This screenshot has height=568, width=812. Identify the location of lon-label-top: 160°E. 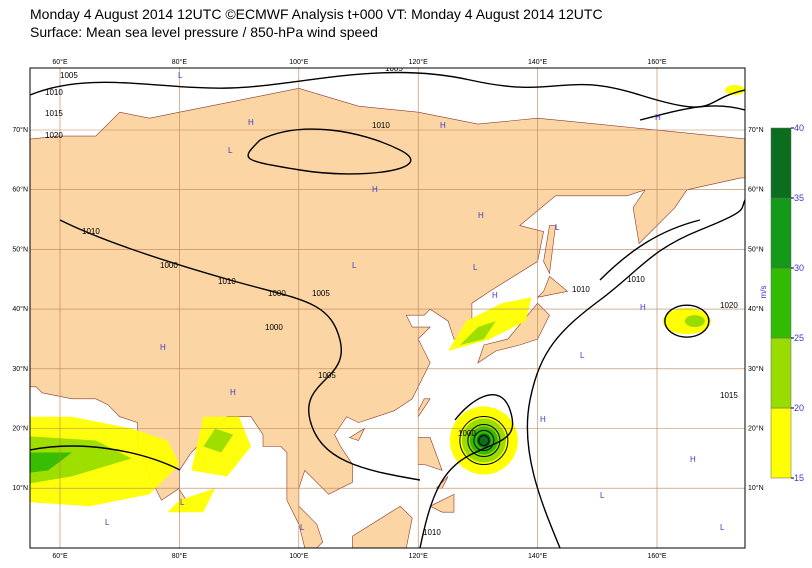
(656, 62).